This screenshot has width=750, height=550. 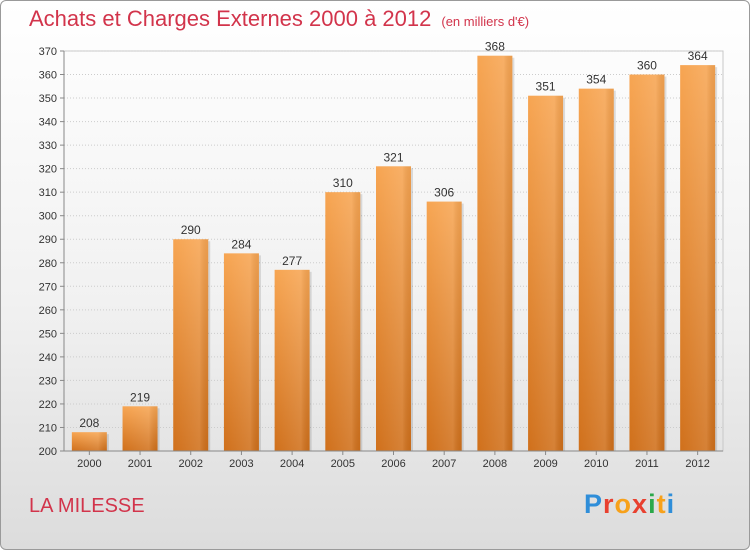 What do you see at coordinates (230, 18) in the screenshot?
I see `chart-title-text: Achats et Charges Externes 2000 à 2012` at bounding box center [230, 18].